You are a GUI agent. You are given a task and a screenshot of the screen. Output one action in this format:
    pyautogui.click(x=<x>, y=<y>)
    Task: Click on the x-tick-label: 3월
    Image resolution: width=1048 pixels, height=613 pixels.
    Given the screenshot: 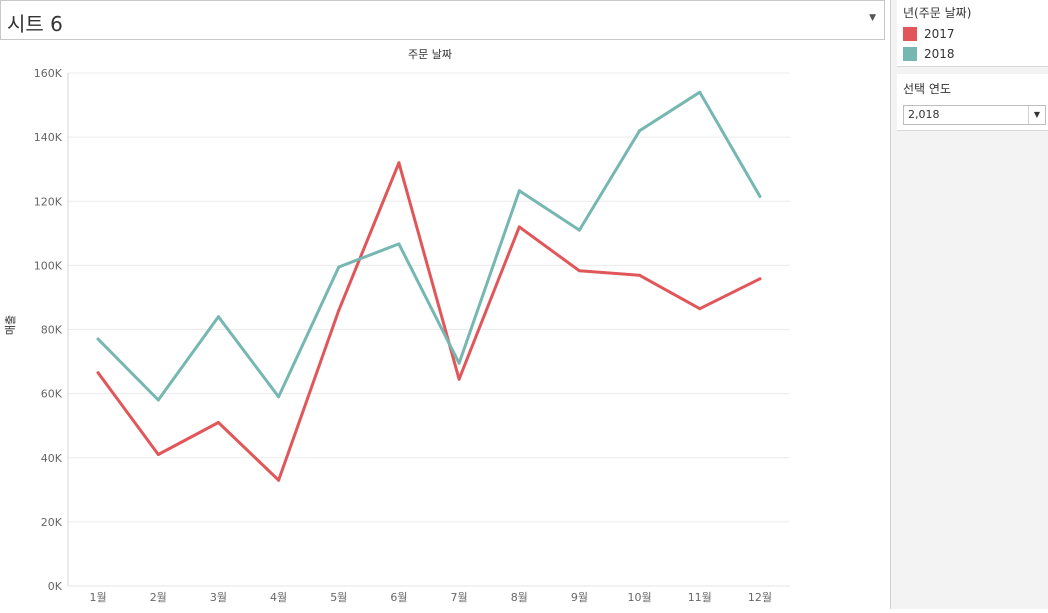 What is the action you would take?
    pyautogui.click(x=218, y=597)
    